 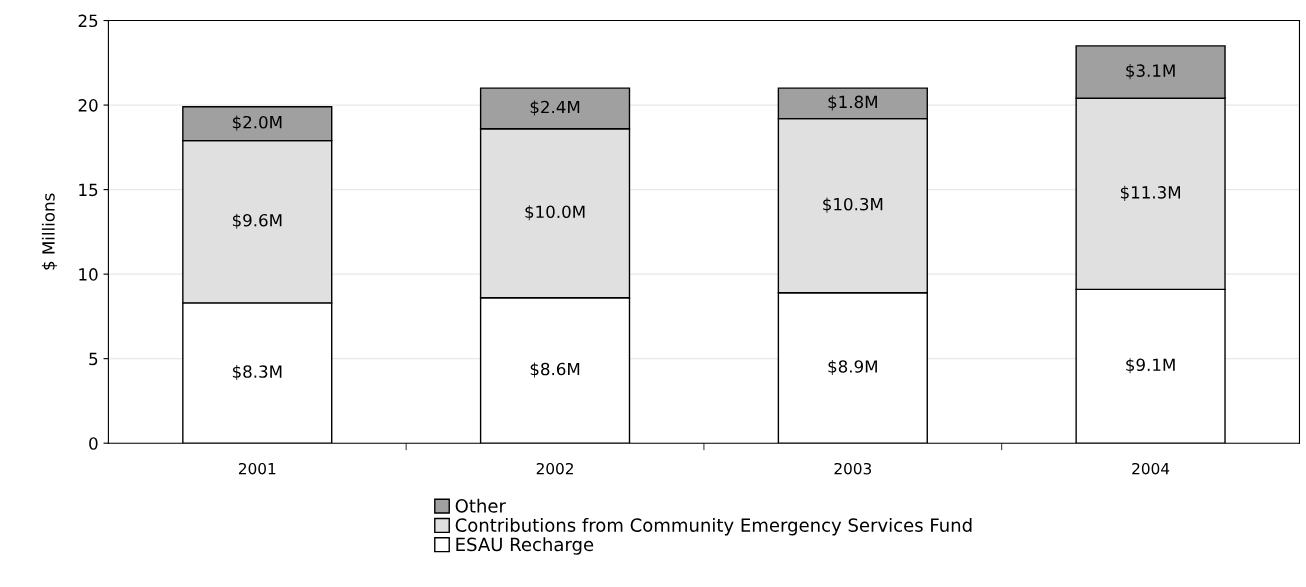 I want to click on y-tick-label: 15, so click(x=88, y=190).